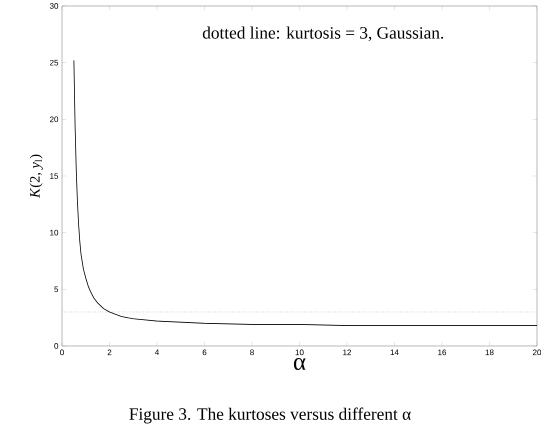 This screenshot has height=431, width=541. What do you see at coordinates (204, 353) in the screenshot?
I see `x-tick-label: 6` at bounding box center [204, 353].